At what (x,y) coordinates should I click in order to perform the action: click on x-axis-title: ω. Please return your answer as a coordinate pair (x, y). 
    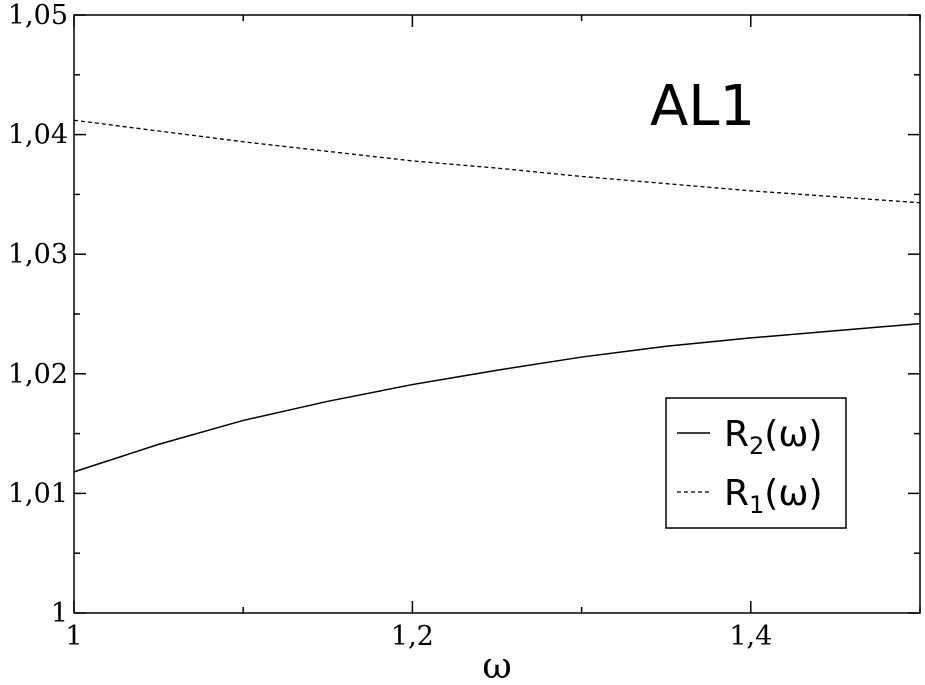
    Looking at the image, I should click on (496, 665).